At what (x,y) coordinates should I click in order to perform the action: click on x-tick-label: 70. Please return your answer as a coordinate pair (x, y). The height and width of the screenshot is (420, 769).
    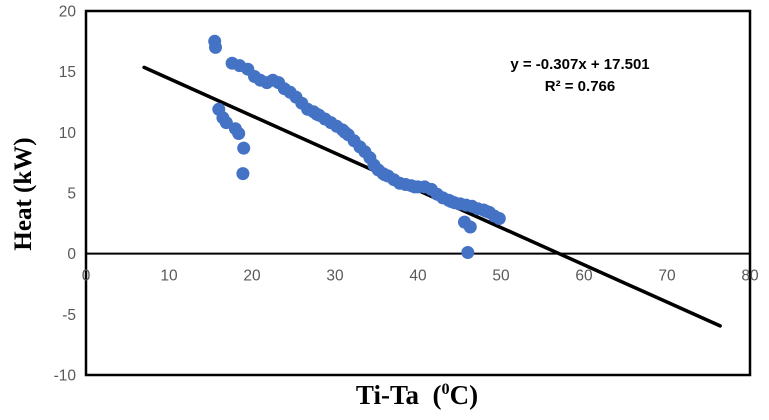
    Looking at the image, I should click on (667, 276).